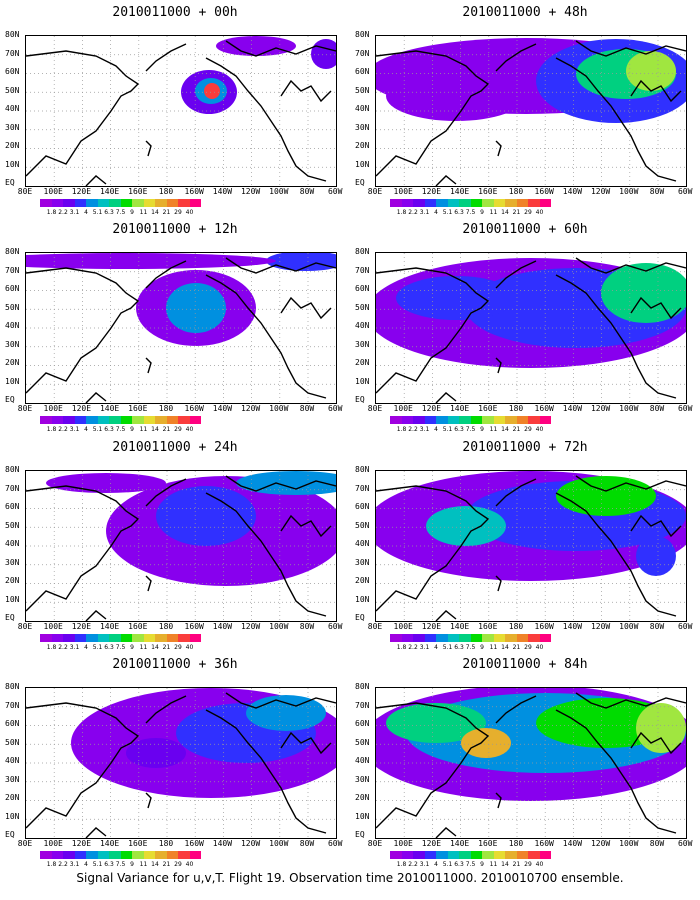 This screenshot has height=900, width=700. Describe the element at coordinates (629, 408) in the screenshot. I see `lon-label: 100W` at that location.